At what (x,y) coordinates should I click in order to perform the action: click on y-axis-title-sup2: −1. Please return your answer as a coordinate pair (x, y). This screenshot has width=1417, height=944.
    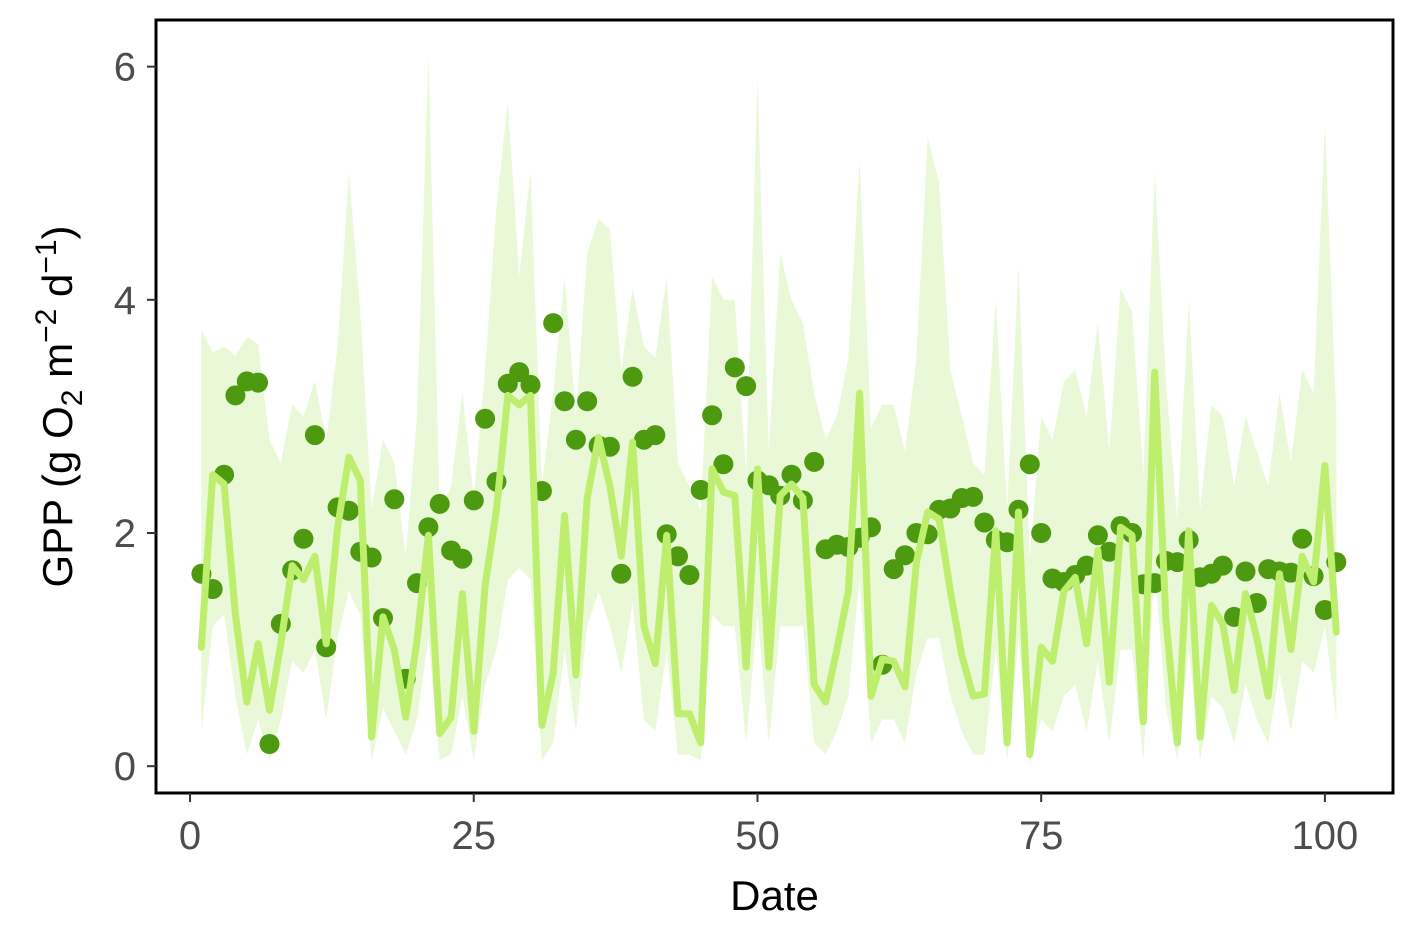
    Looking at the image, I should click on (46, 256).